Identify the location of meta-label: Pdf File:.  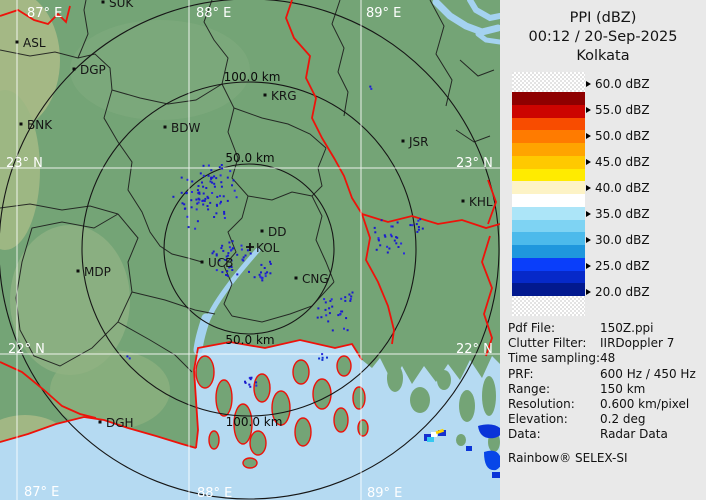
(532, 328).